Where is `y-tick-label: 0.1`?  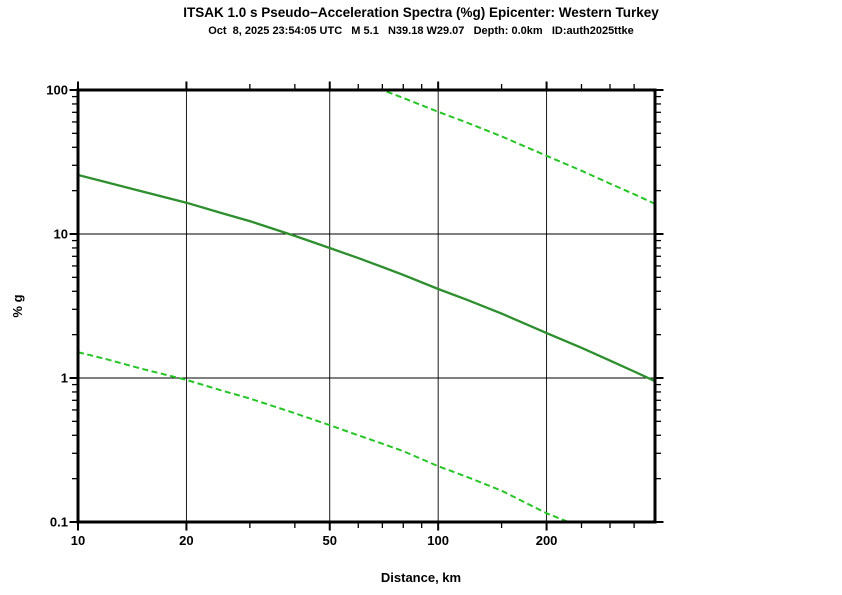
y-tick-label: 0.1 is located at coordinates (59, 522).